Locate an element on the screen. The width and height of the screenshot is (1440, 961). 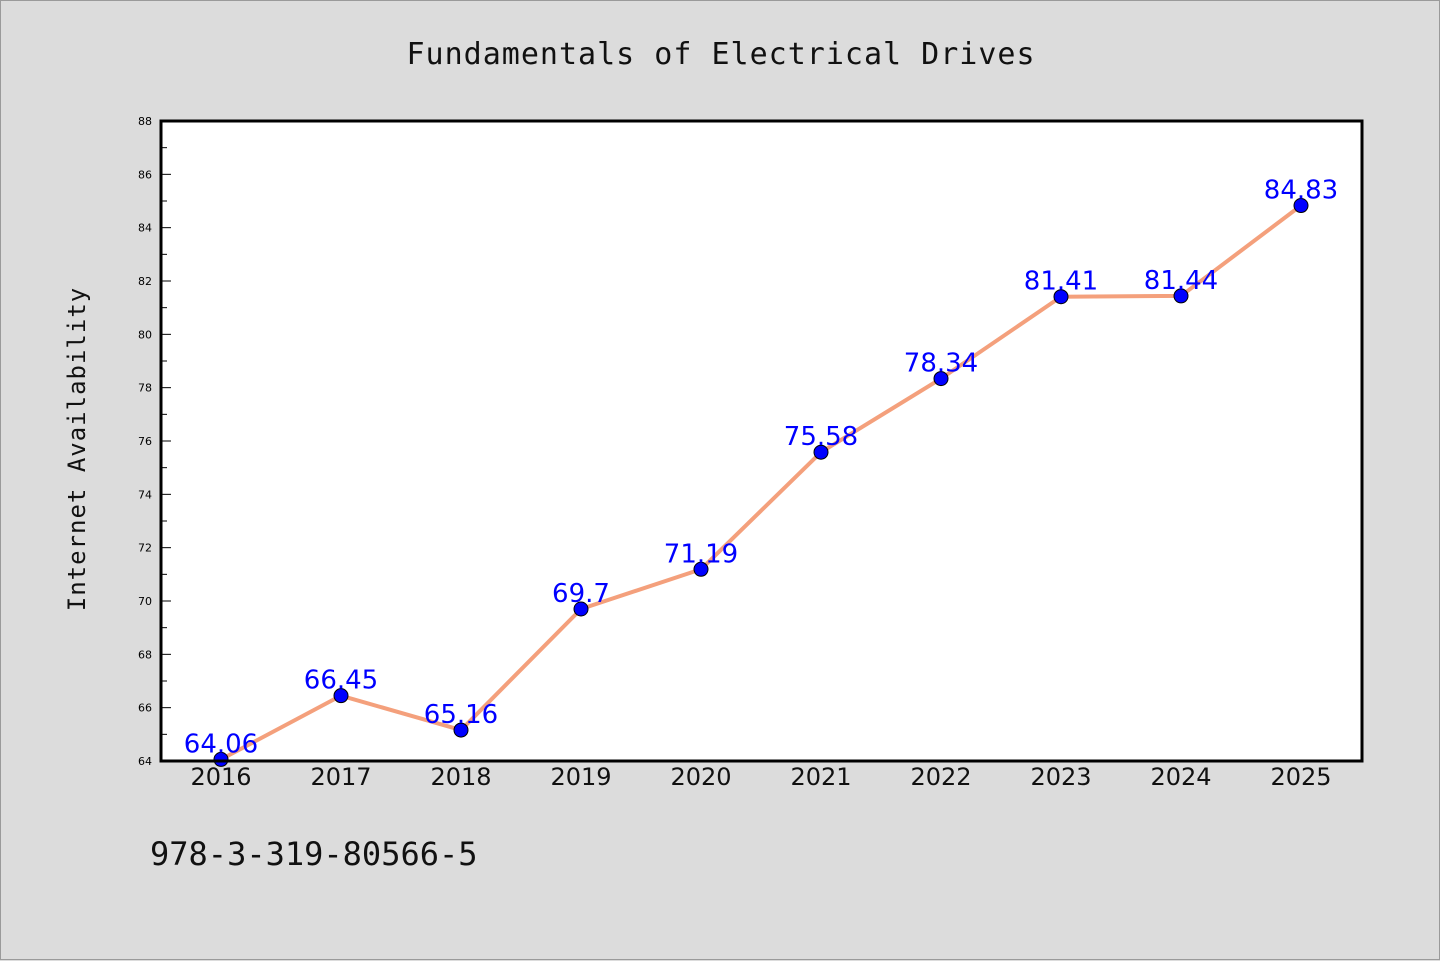
x-tick-label: 2024 is located at coordinates (1180, 777).